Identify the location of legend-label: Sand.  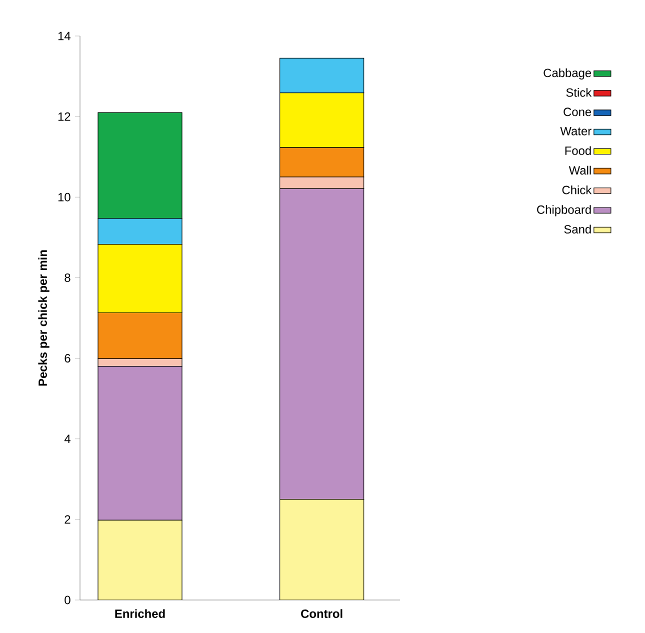
(577, 229).